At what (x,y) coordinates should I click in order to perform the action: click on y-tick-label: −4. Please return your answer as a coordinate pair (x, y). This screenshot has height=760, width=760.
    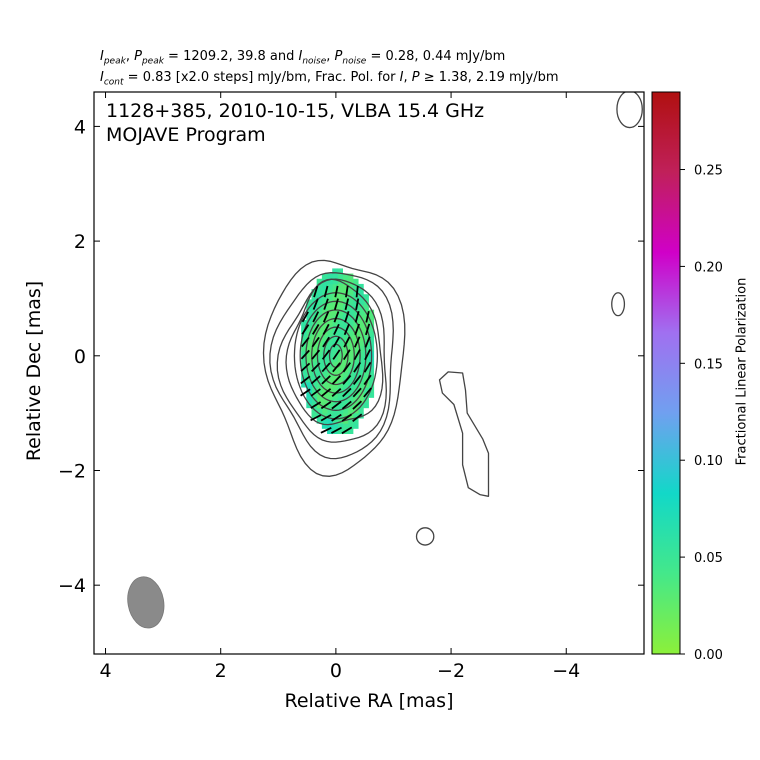
    Looking at the image, I should click on (72, 586).